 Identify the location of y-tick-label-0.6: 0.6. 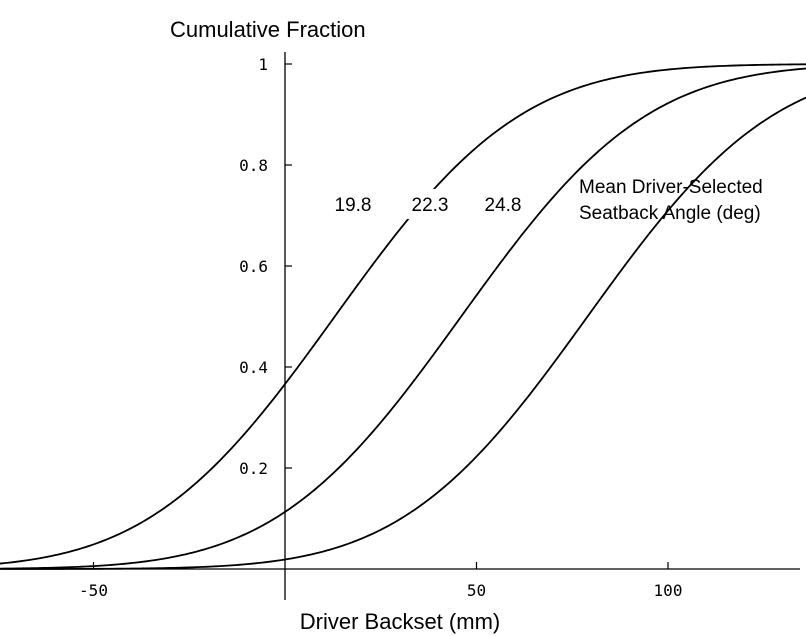
(253, 266).